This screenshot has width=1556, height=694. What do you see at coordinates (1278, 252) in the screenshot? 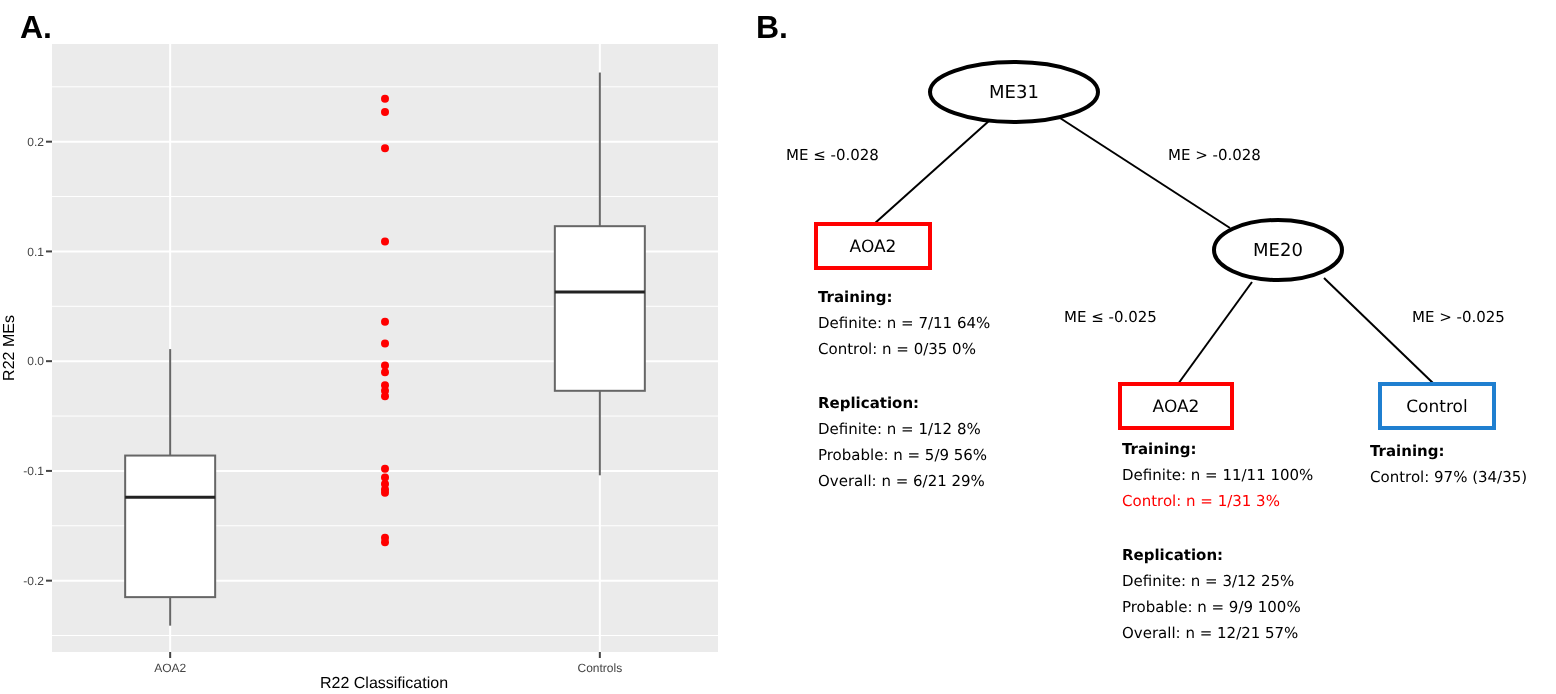
I see `text: ME20` at bounding box center [1278, 252].